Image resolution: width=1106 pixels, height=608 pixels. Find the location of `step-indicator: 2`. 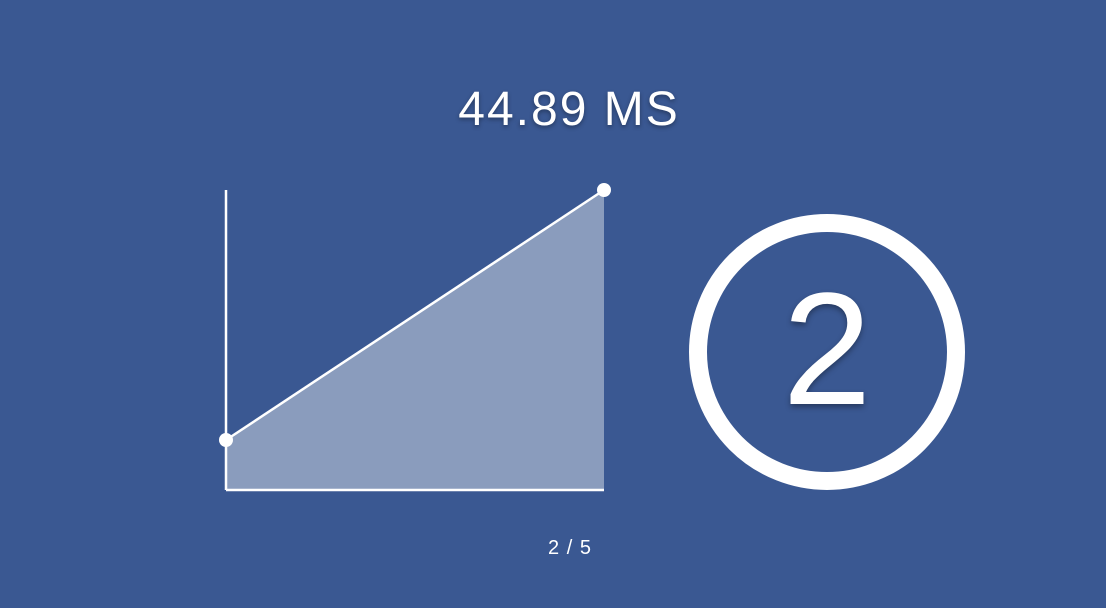

step-indicator: 2 is located at coordinates (827, 352).